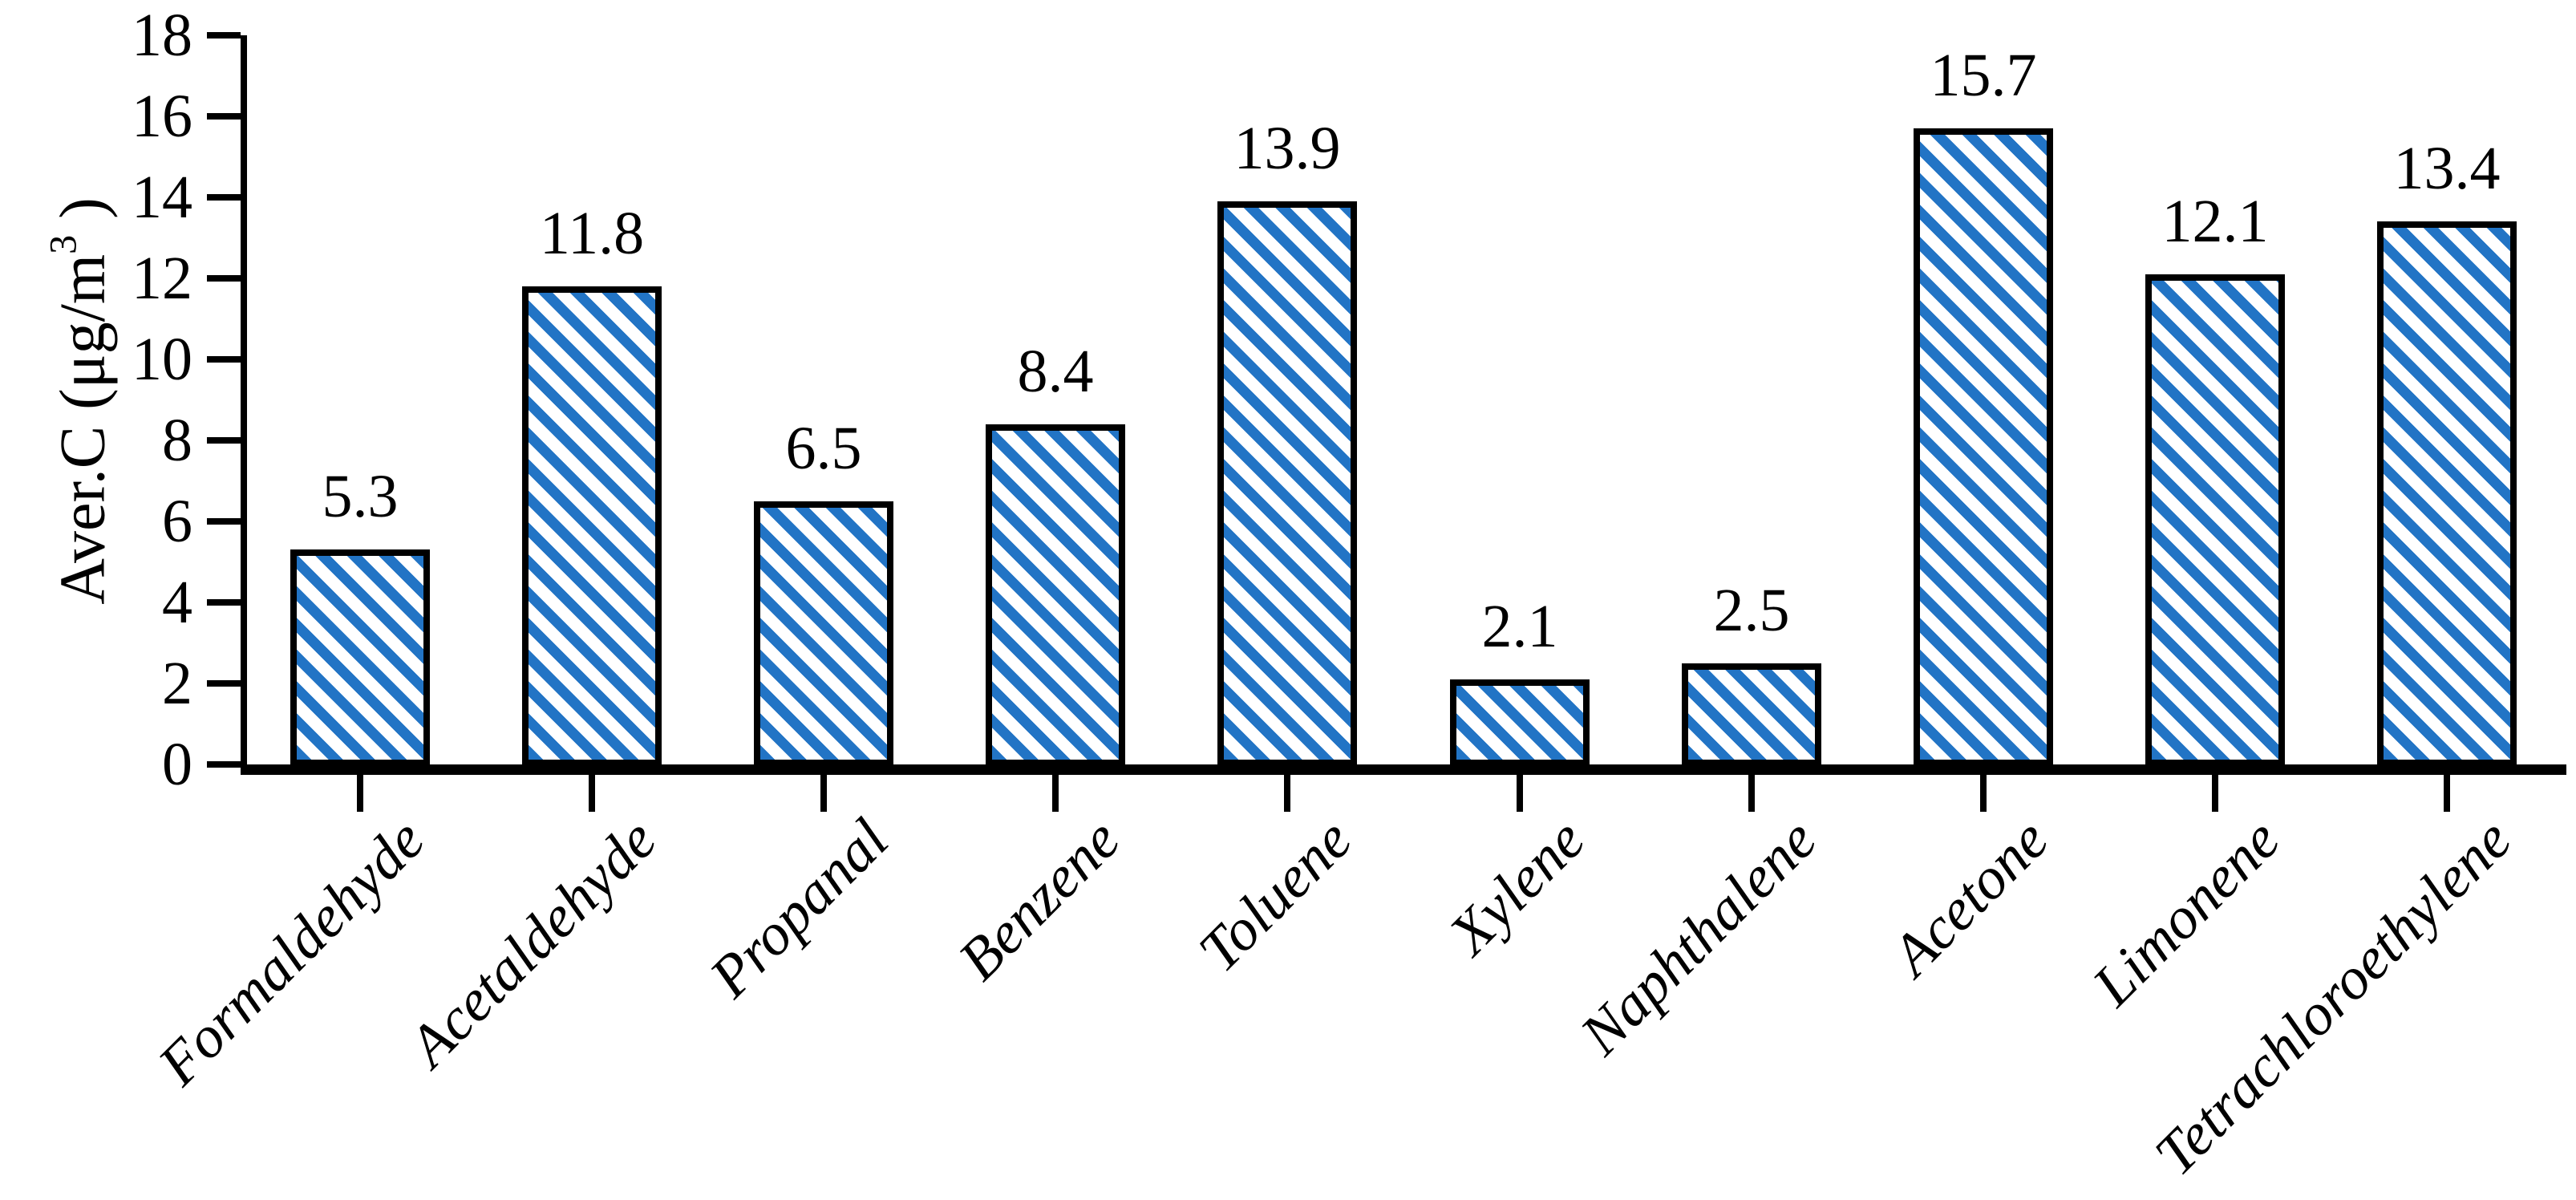  Describe the element at coordinates (292, 952) in the screenshot. I see `x-tick-label: Formaldehyde` at that location.